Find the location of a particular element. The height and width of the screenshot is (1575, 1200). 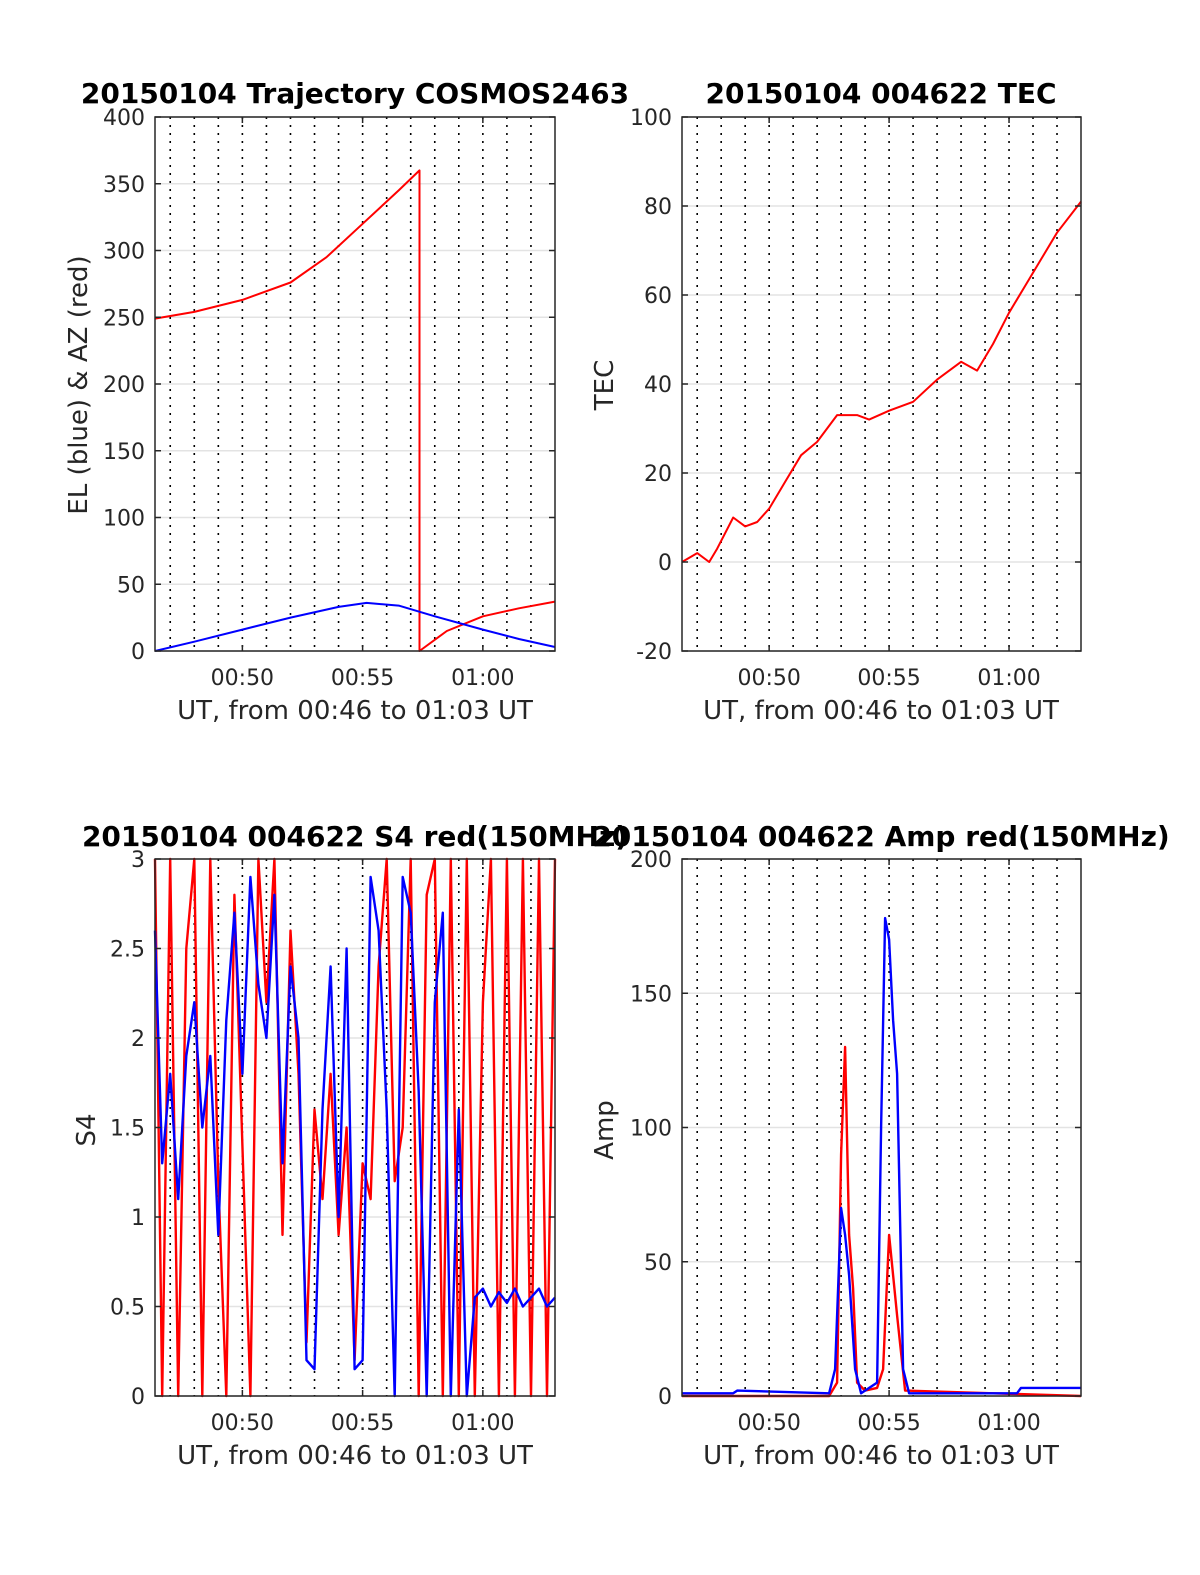

y-tick-label: 0.5 is located at coordinates (127, 1308).